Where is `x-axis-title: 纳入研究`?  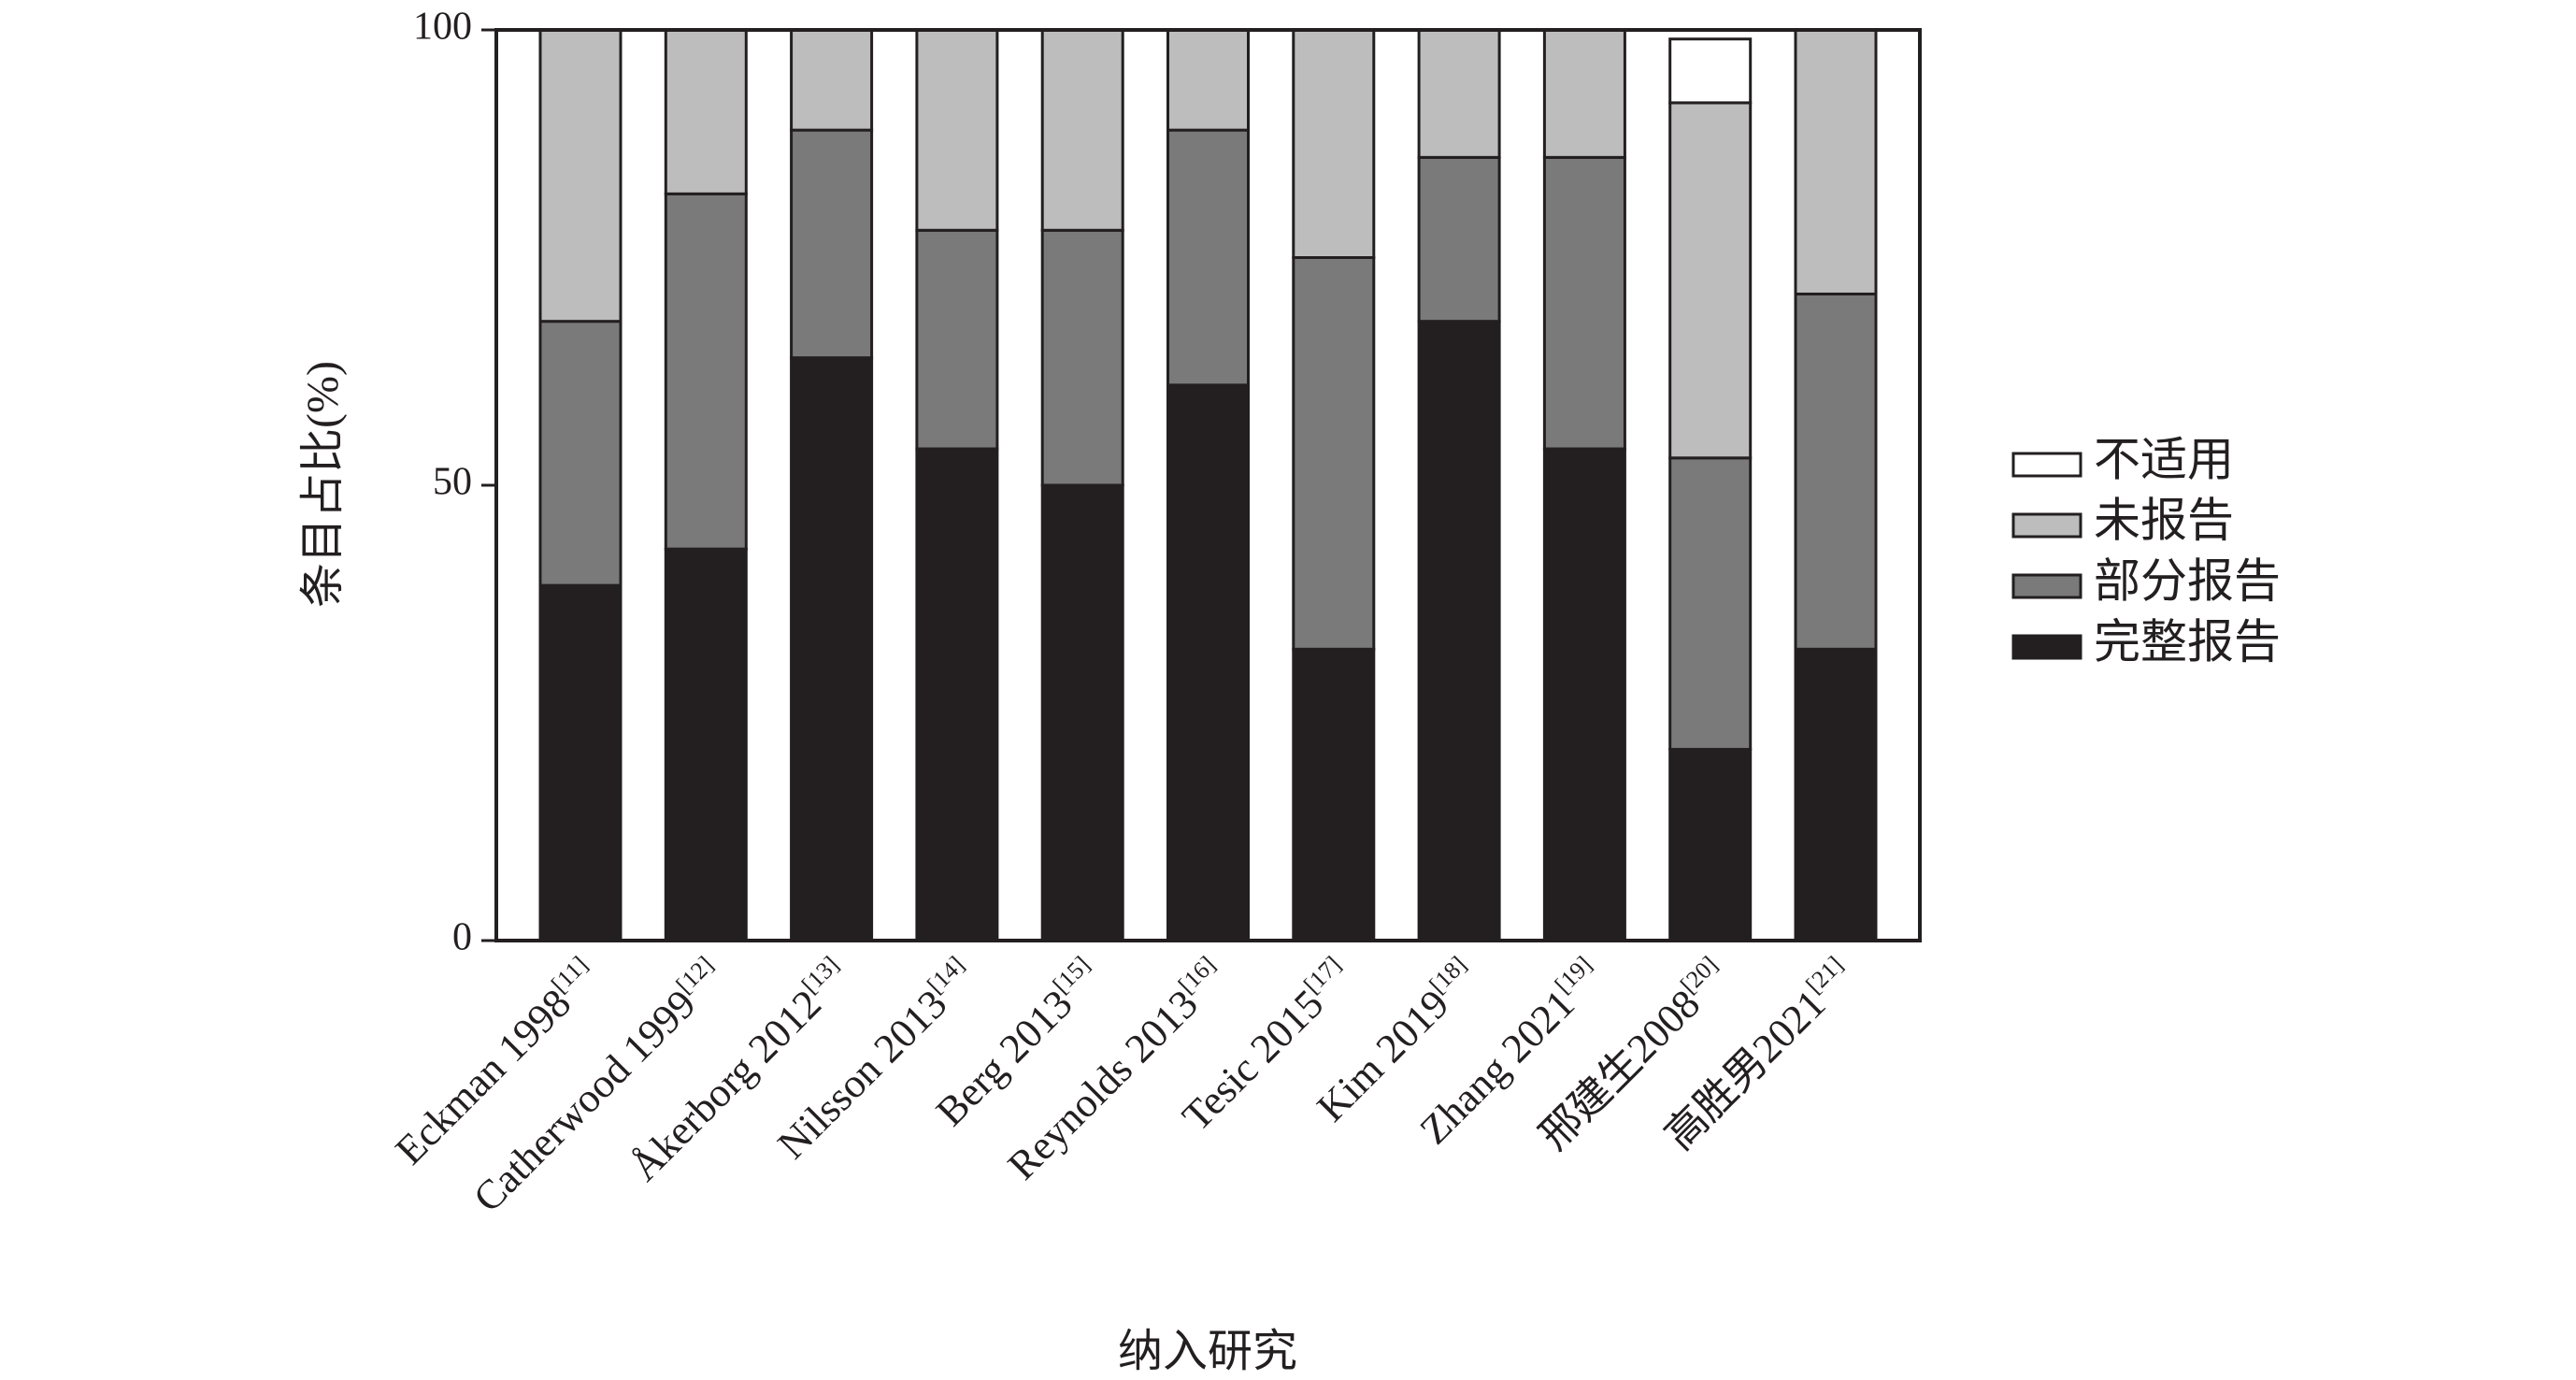
x-axis-title: 纳入研究 is located at coordinates (1207, 1351).